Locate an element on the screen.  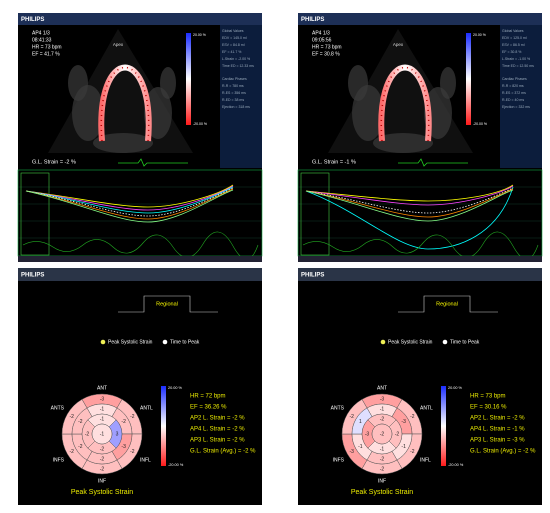
side-text: R-R = 780 ms is located at coordinates (233, 86).